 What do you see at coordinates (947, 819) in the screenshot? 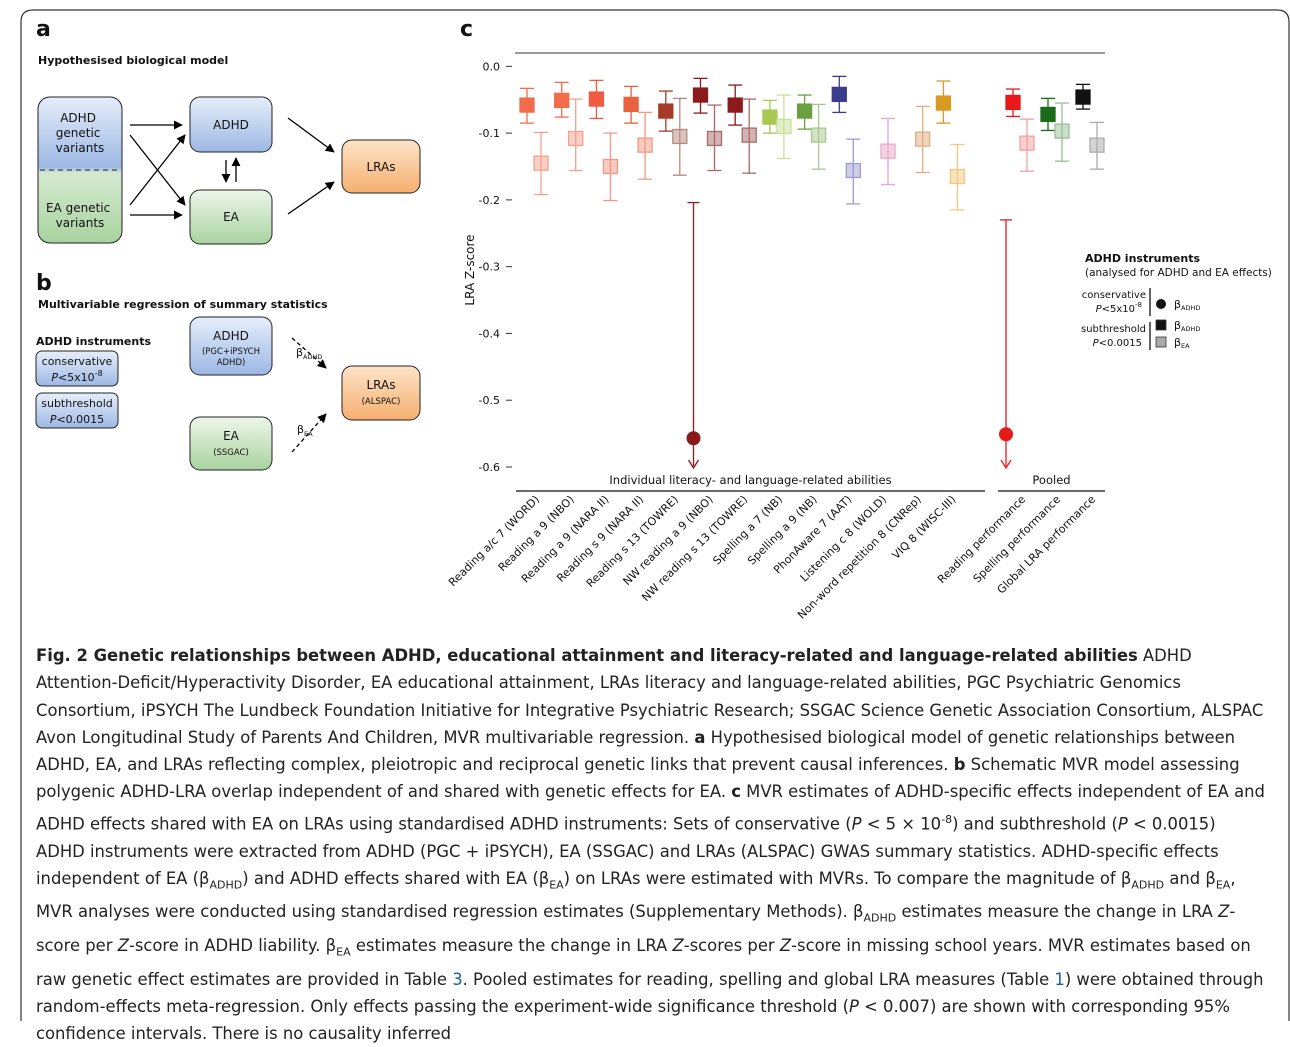
I see `caption-text: -8` at bounding box center [947, 819].